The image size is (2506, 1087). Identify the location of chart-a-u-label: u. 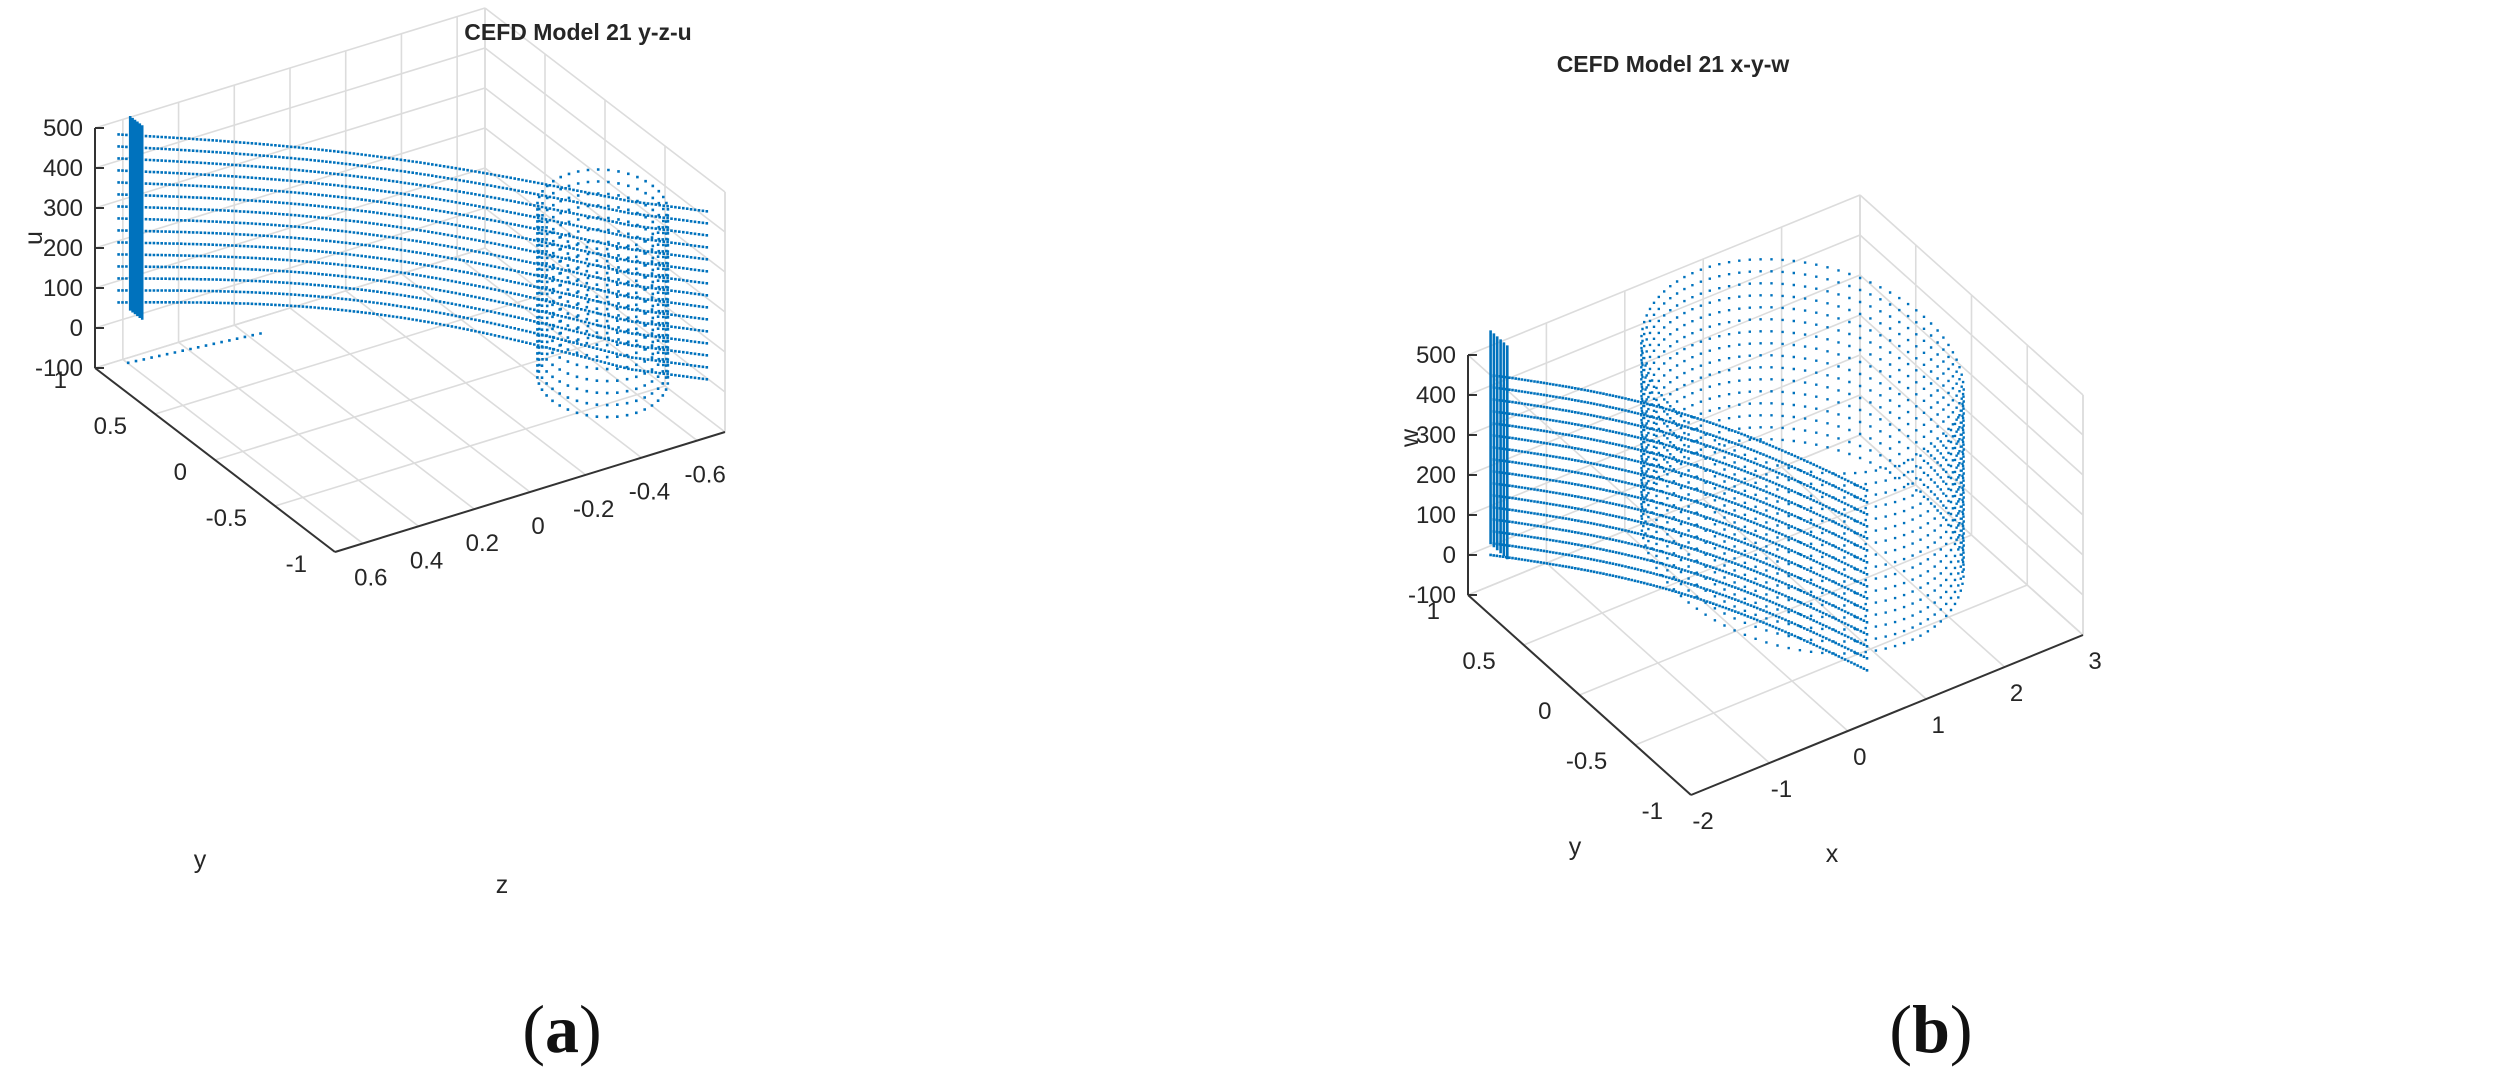
(34, 238).